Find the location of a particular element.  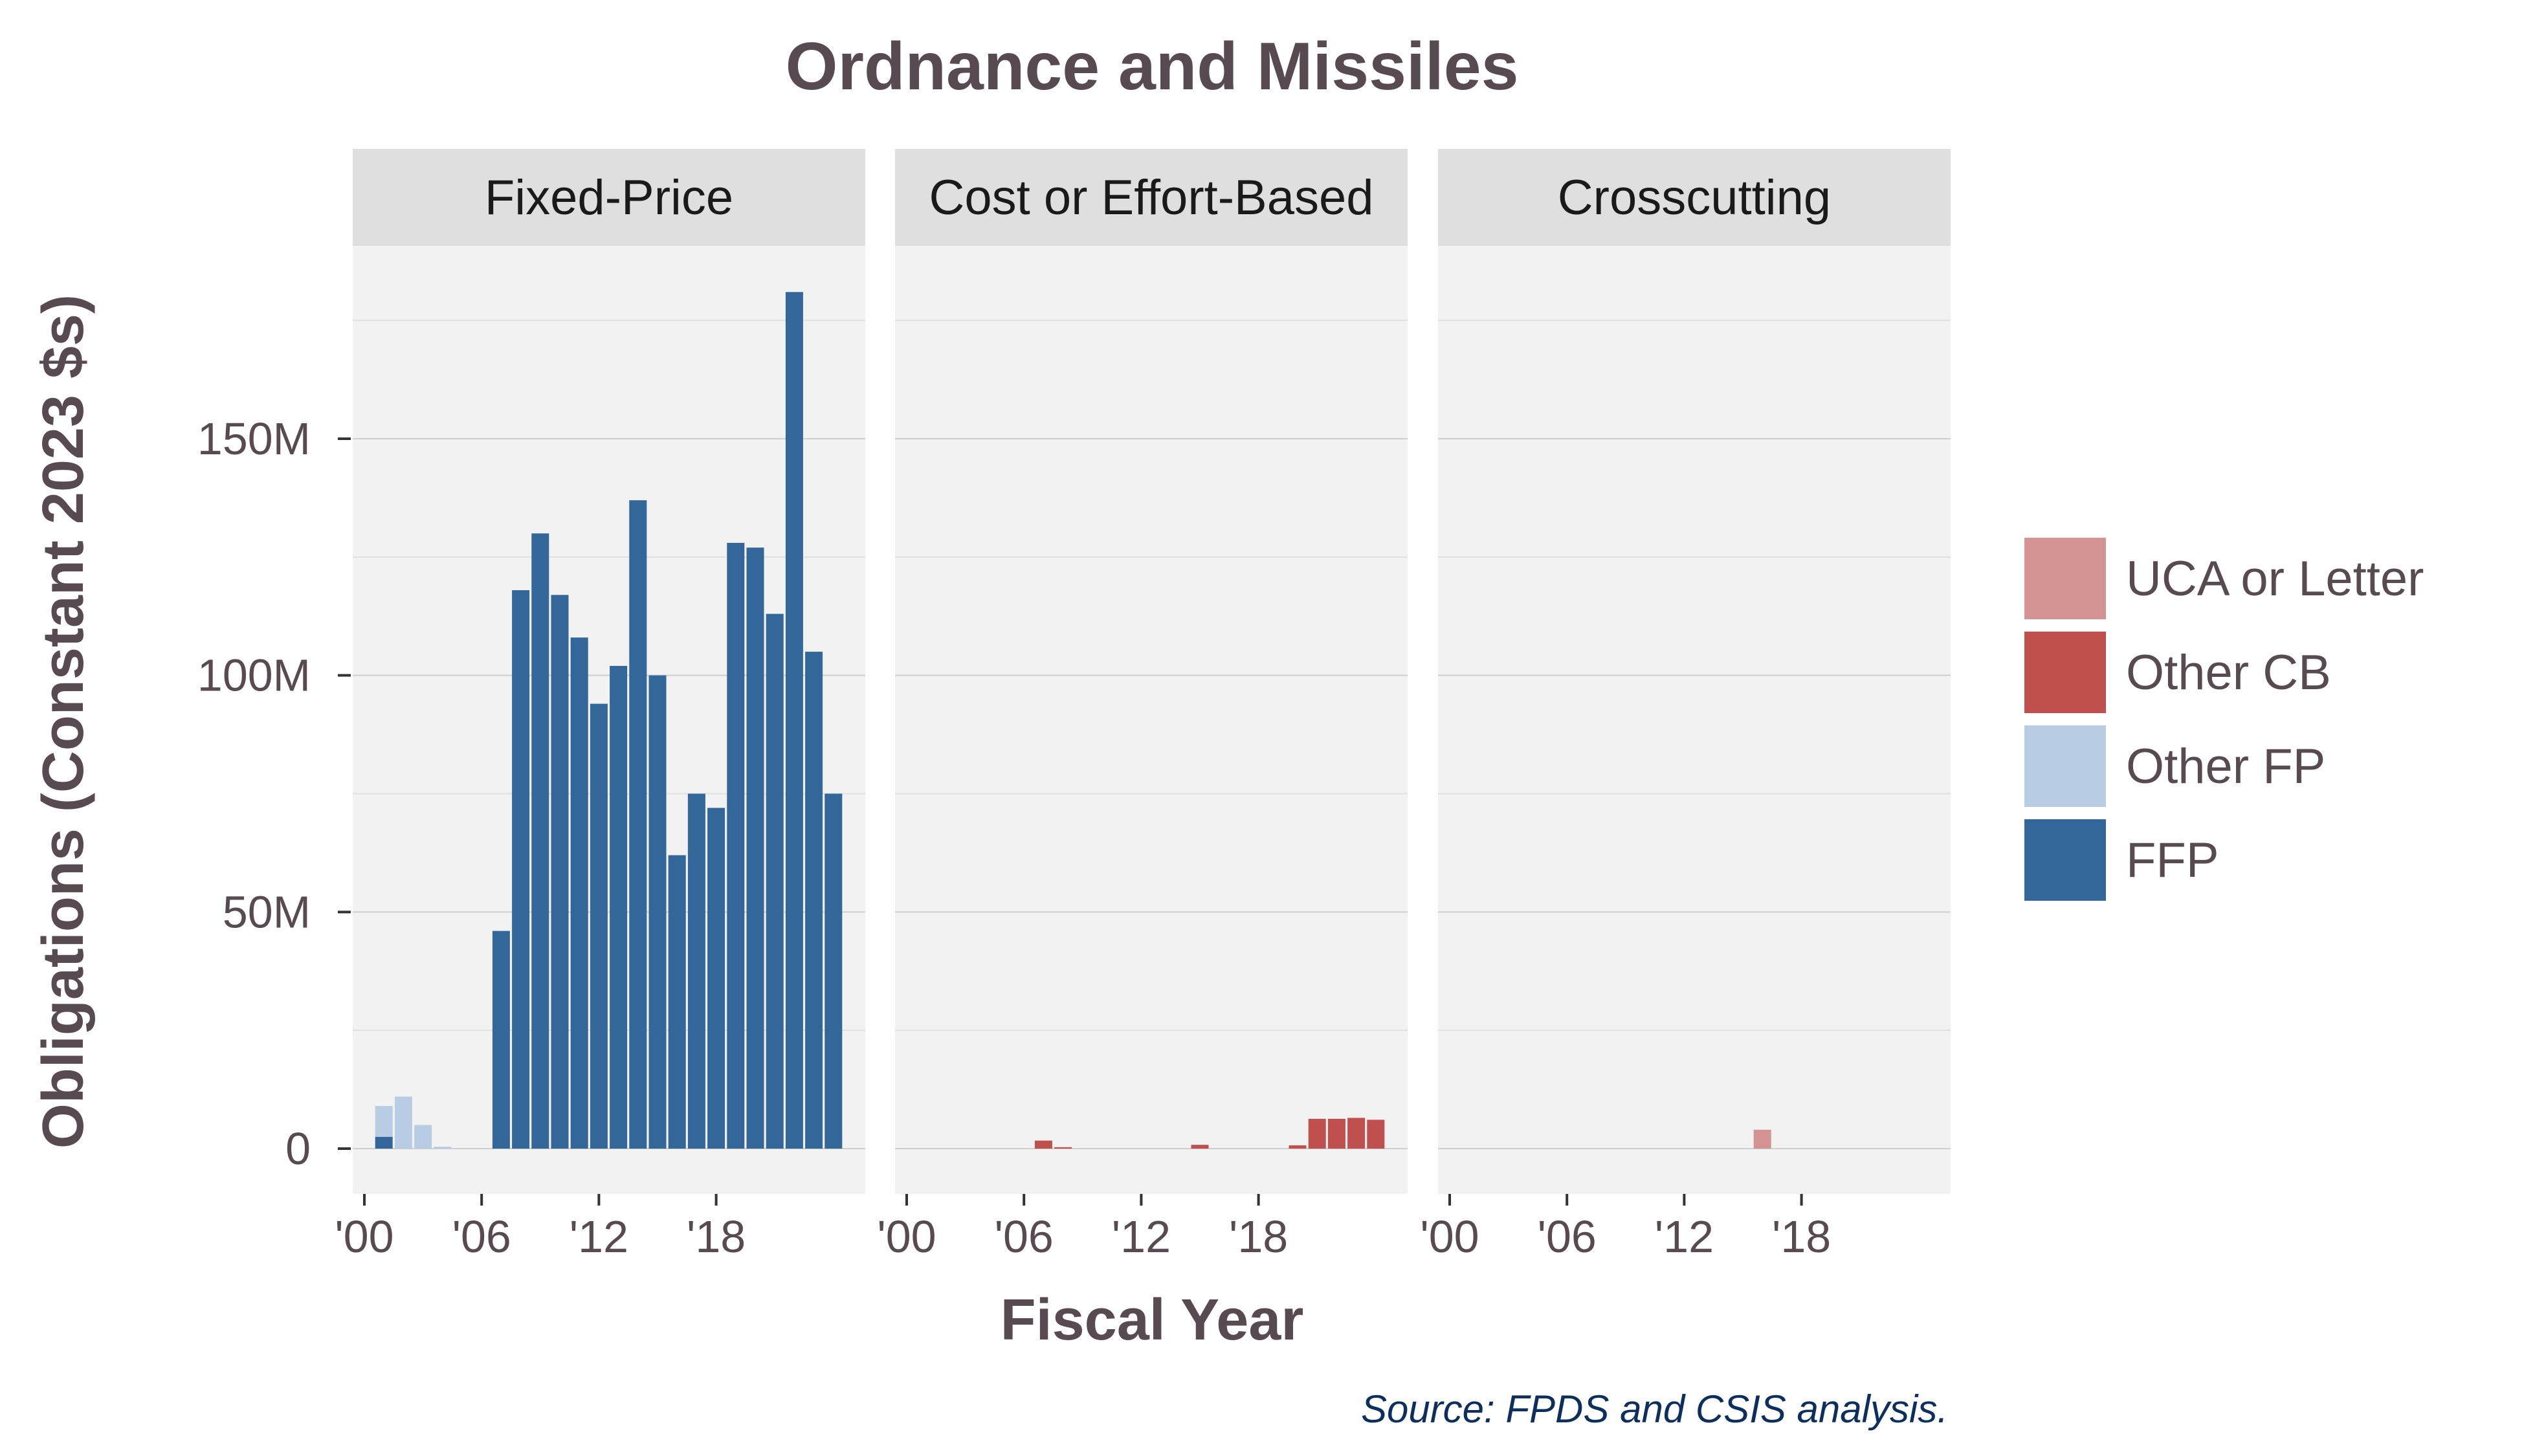

bar-other-fp-2004 is located at coordinates (443, 1148).